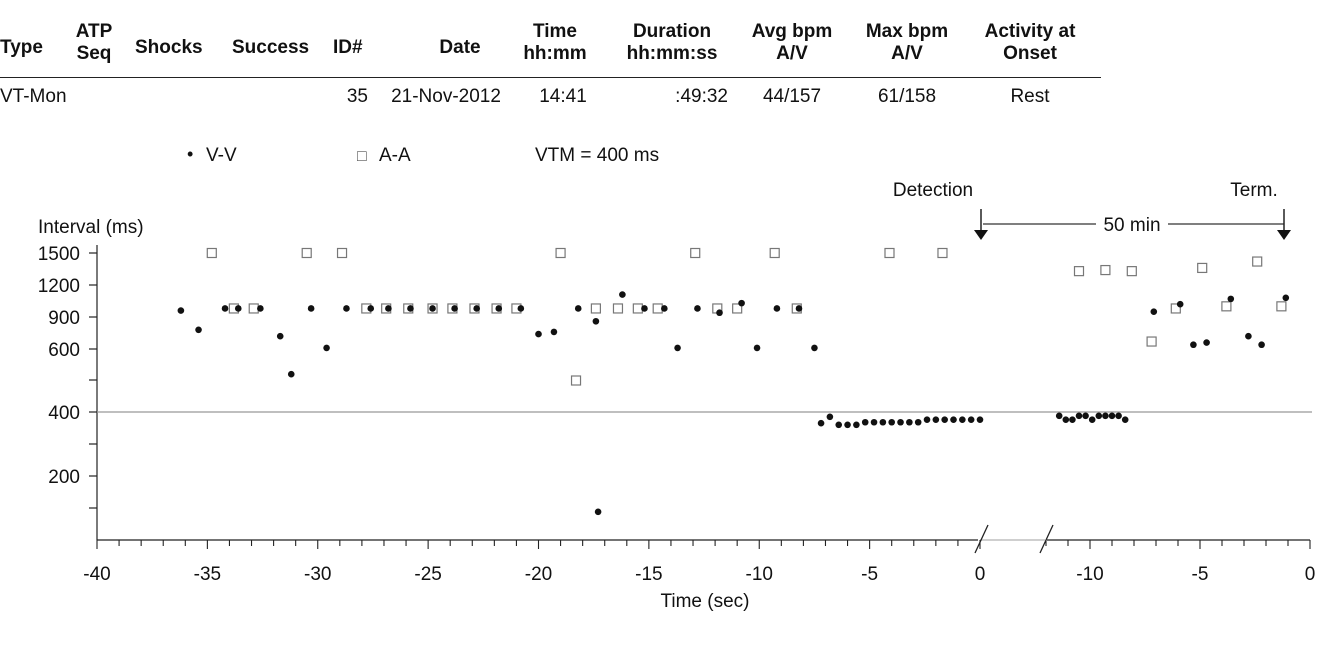  What do you see at coordinates (933, 190) in the screenshot?
I see `detection-label: Detection` at bounding box center [933, 190].